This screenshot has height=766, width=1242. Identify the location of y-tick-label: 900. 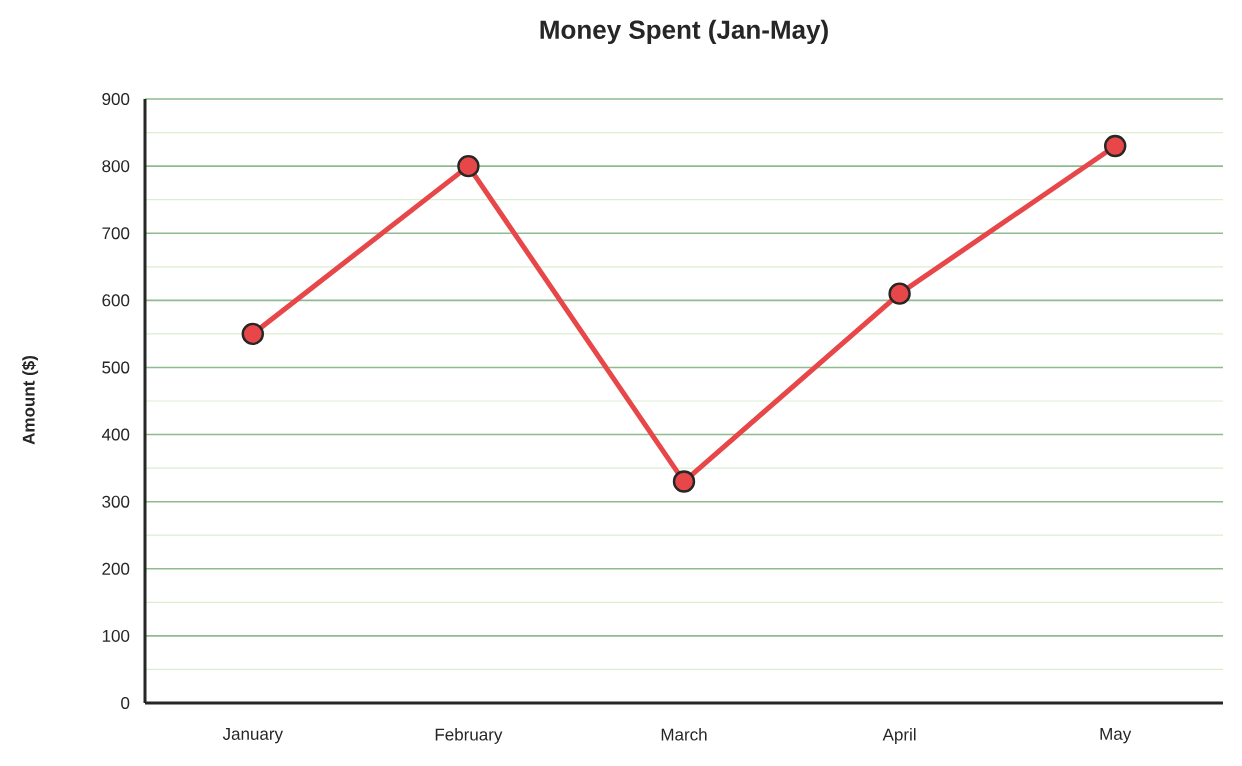
(116, 99).